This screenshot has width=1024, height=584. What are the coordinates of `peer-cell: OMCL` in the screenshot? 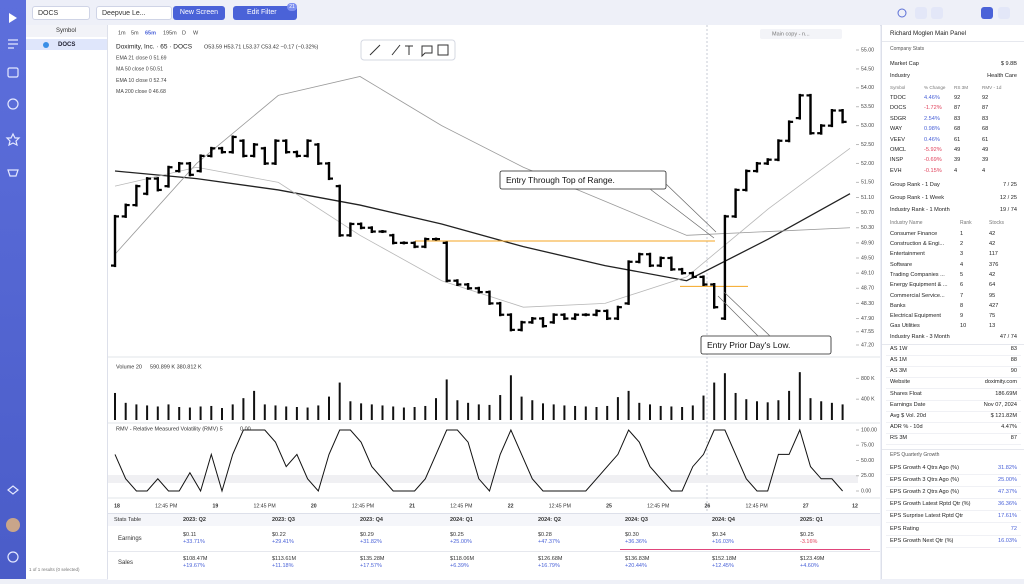 It's located at (898, 150).